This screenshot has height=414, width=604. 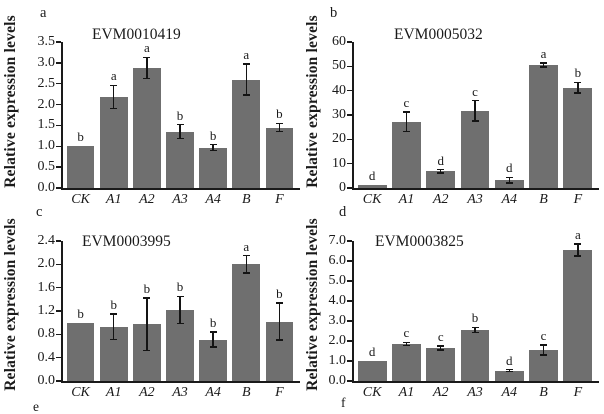 I want to click on cropped-panel-letter-f: f, so click(x=343, y=402).